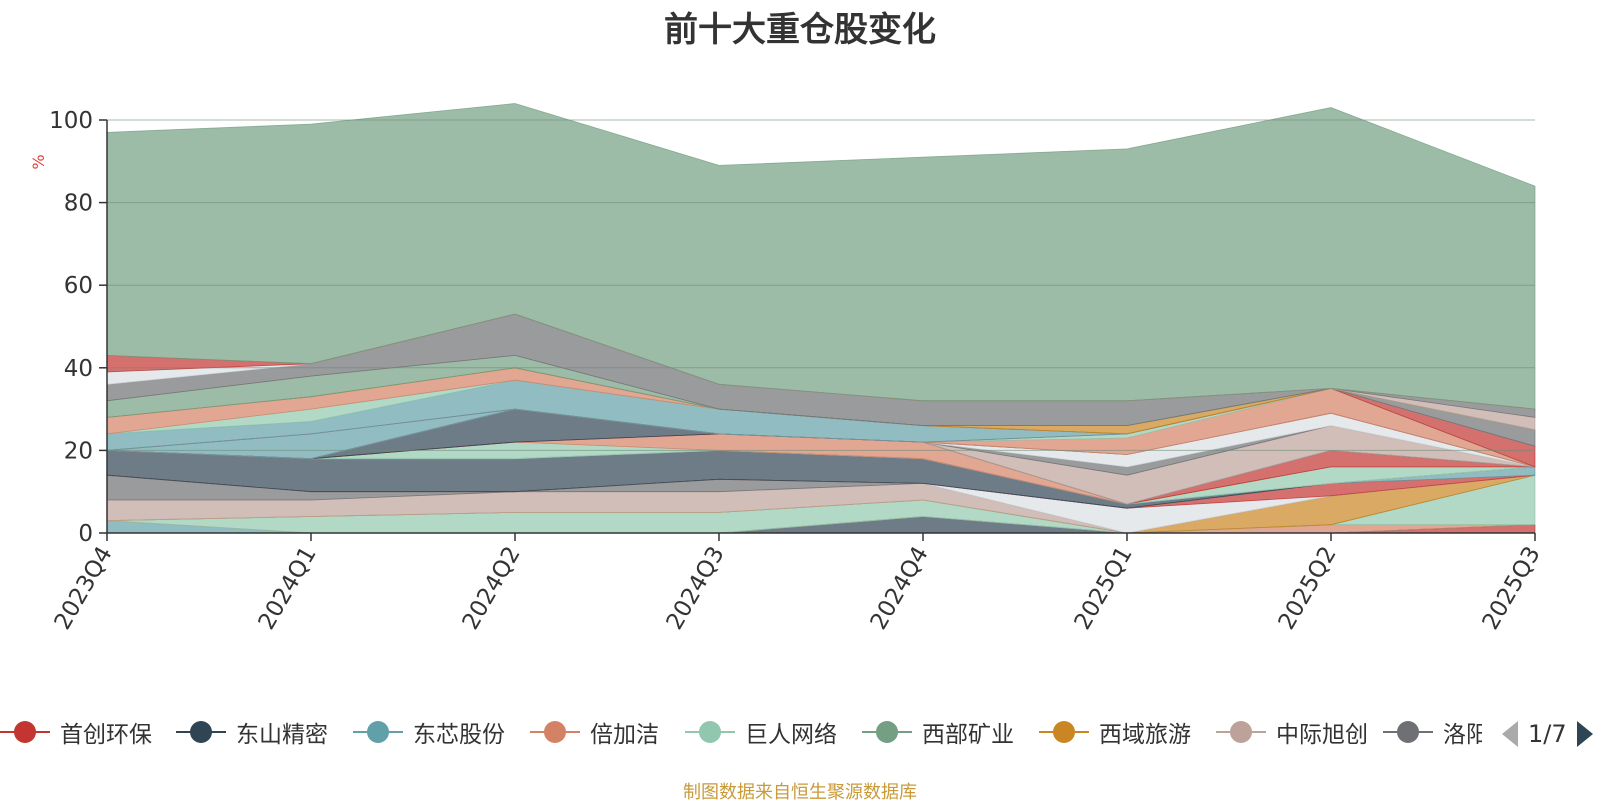  I want to click on y-tick-label: 100, so click(71, 121).